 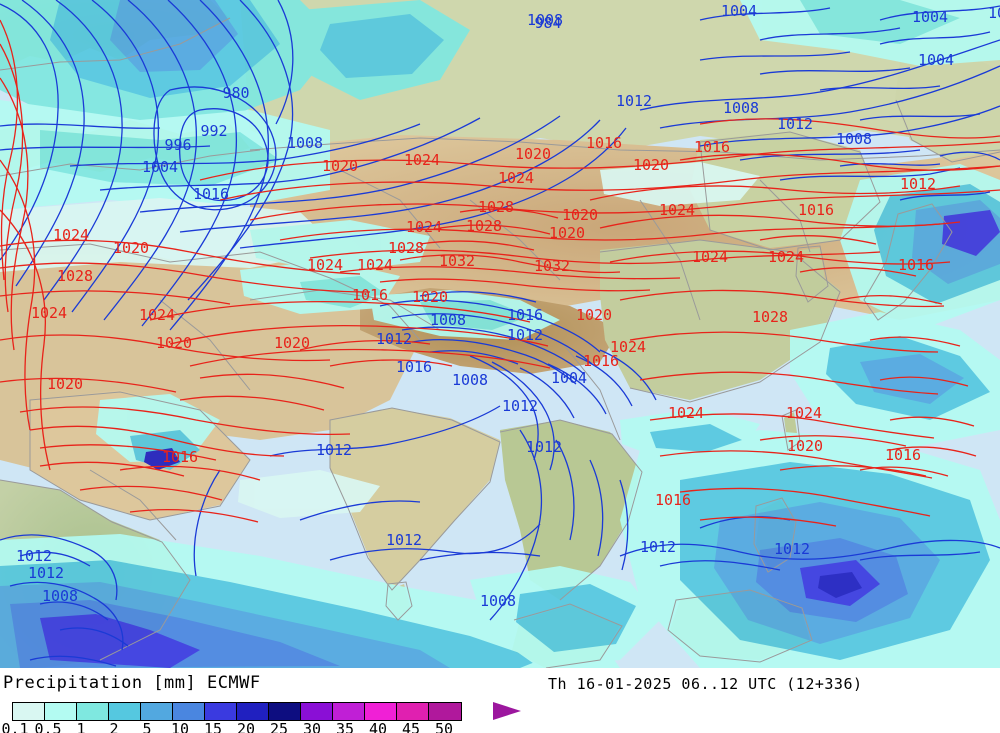 What do you see at coordinates (177, 145) in the screenshot?
I see `isobar-label-996: 996` at bounding box center [177, 145].